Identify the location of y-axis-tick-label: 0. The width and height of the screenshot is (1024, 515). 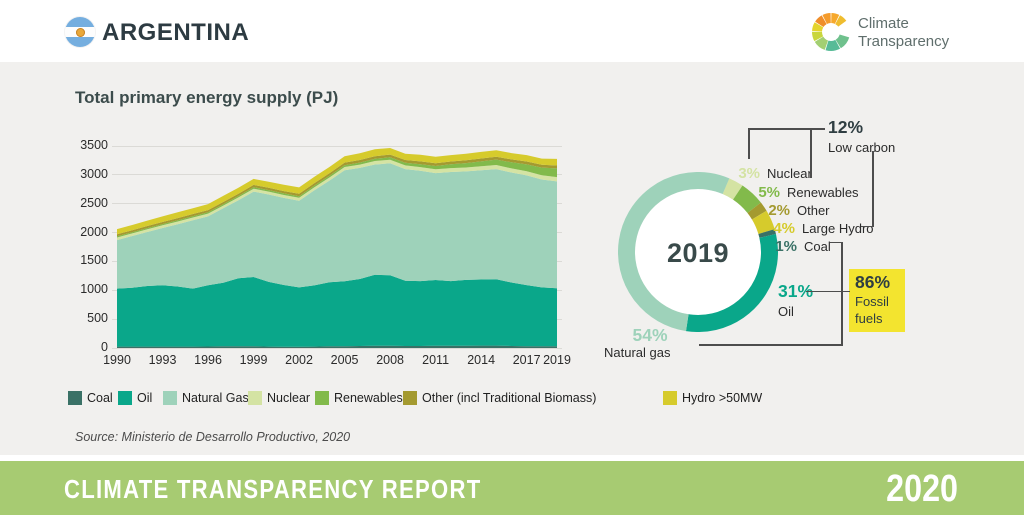
(104, 347).